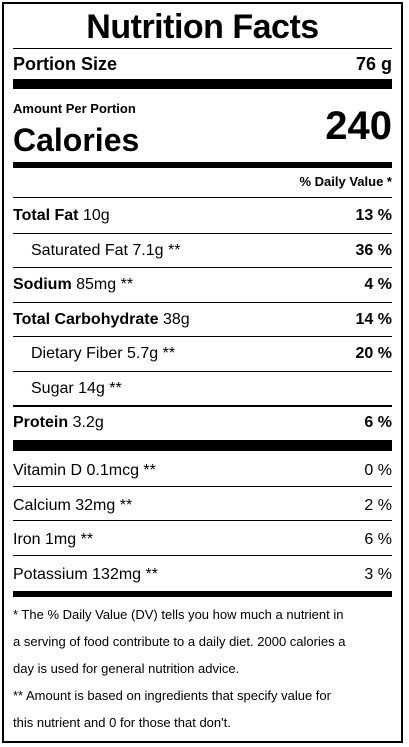 The width and height of the screenshot is (409, 747). I want to click on vitamin-daily-value: 6 %, so click(378, 539).